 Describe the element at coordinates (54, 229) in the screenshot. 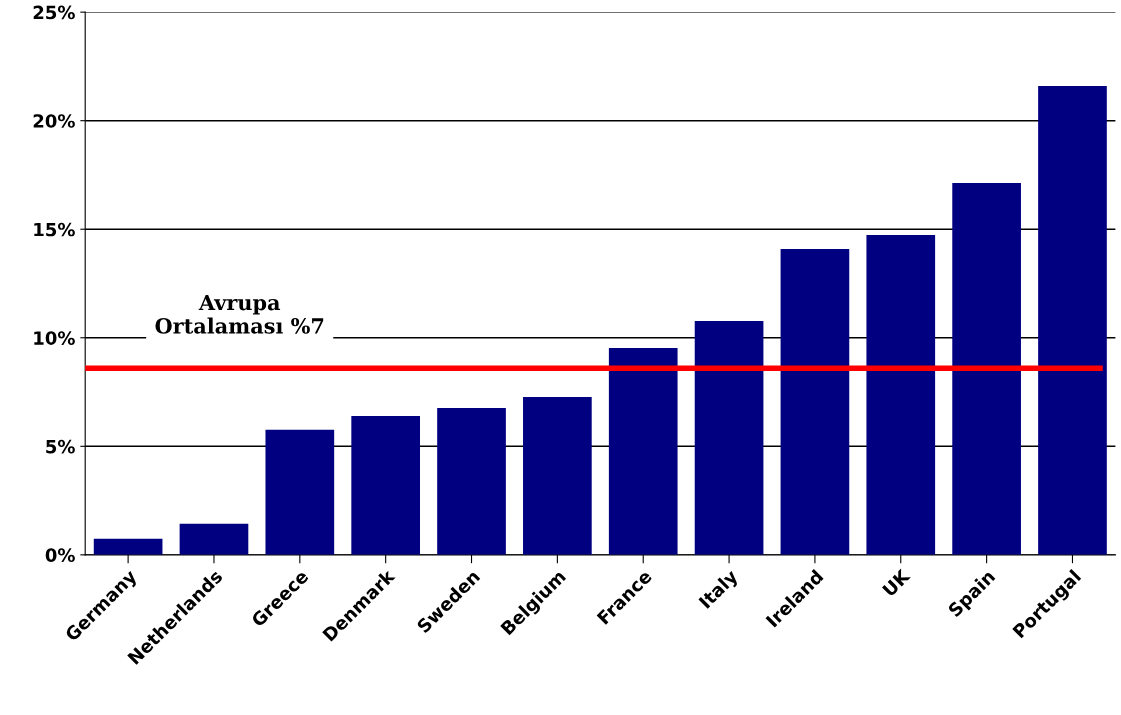

I see `y-tick-label: 15%` at that location.